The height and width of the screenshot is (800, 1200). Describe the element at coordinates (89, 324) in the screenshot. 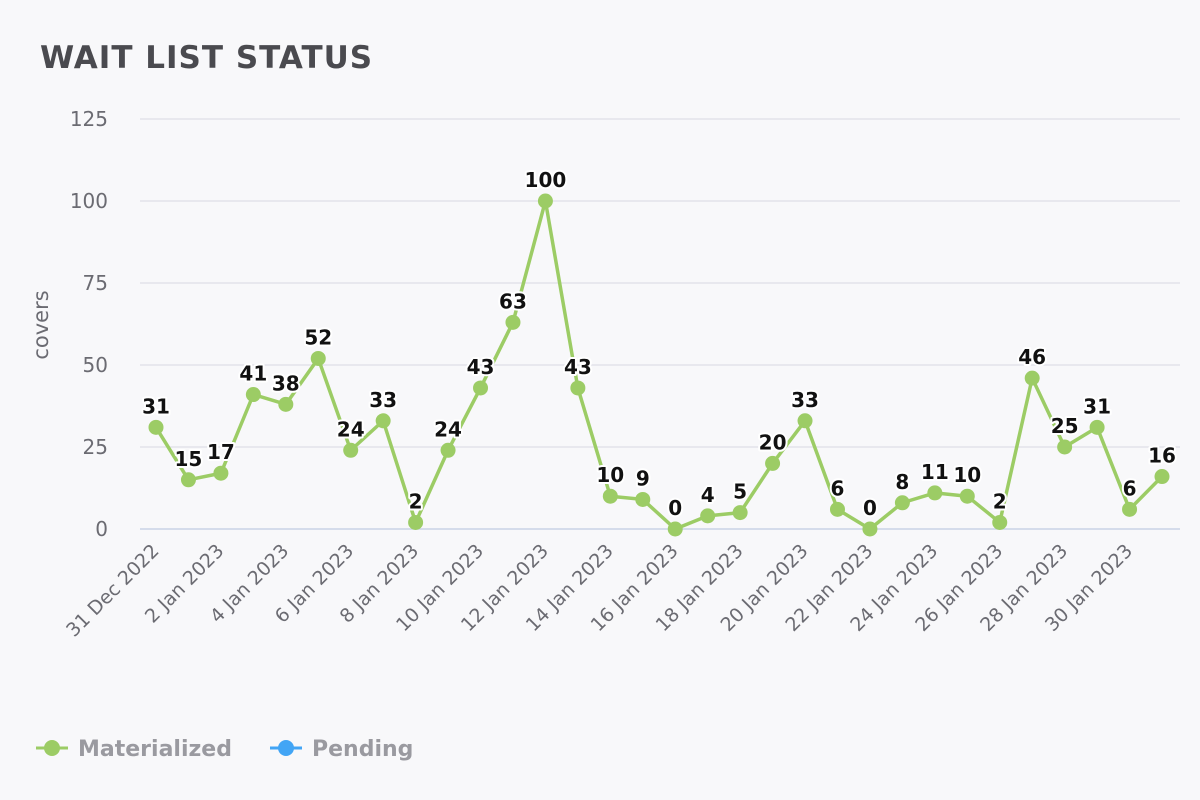

I see `y-axis-ticks: 0 25 50 75 100 125` at that location.